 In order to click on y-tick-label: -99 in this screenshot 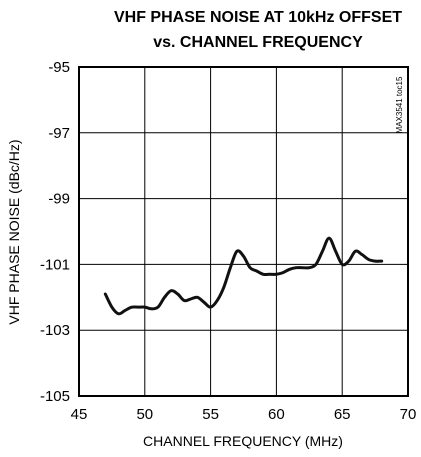, I will do `click(59, 199)`.